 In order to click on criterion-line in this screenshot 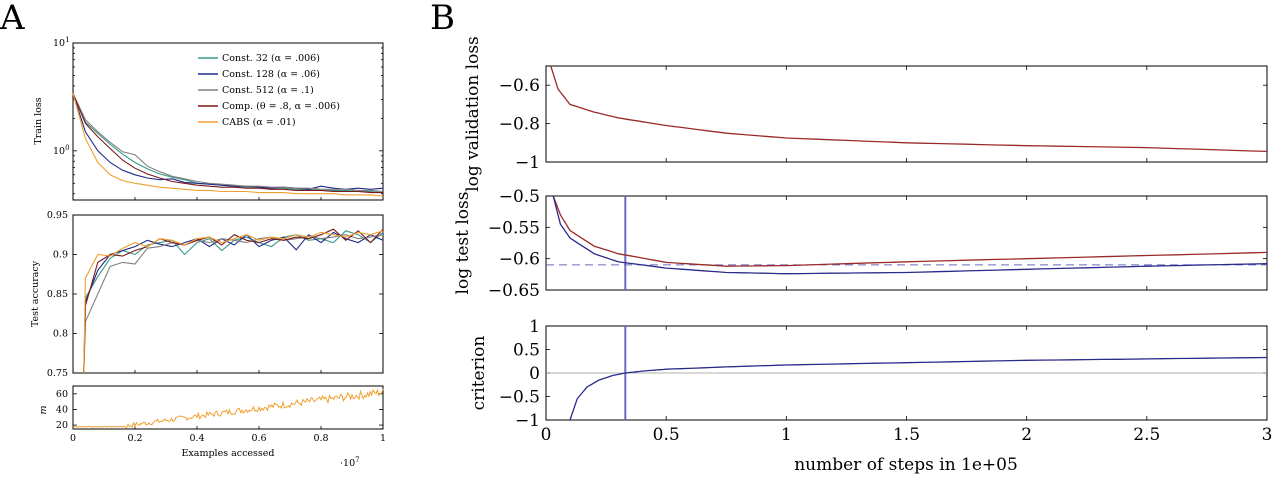, I will do `click(918, 388)`.